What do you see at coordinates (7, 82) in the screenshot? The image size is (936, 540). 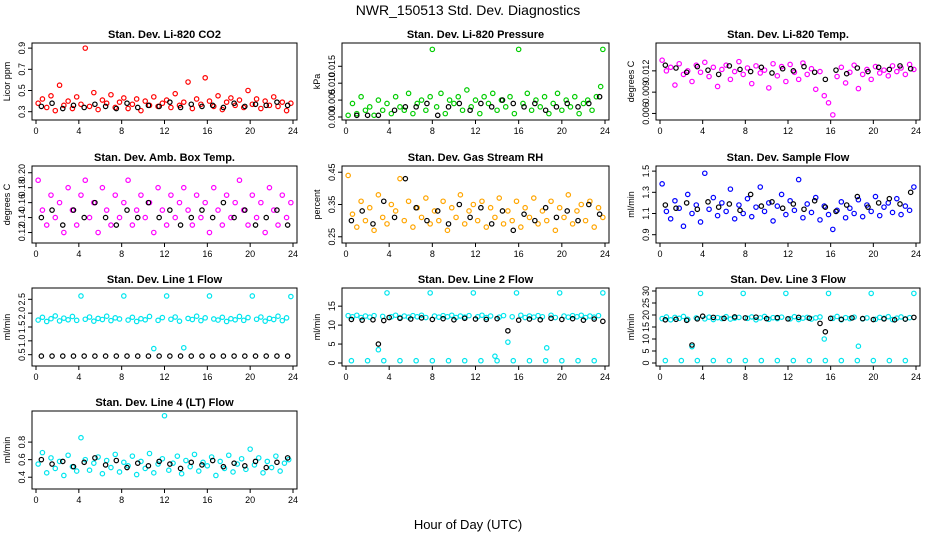 I see `y-axis-label: Licor ppm` at bounding box center [7, 82].